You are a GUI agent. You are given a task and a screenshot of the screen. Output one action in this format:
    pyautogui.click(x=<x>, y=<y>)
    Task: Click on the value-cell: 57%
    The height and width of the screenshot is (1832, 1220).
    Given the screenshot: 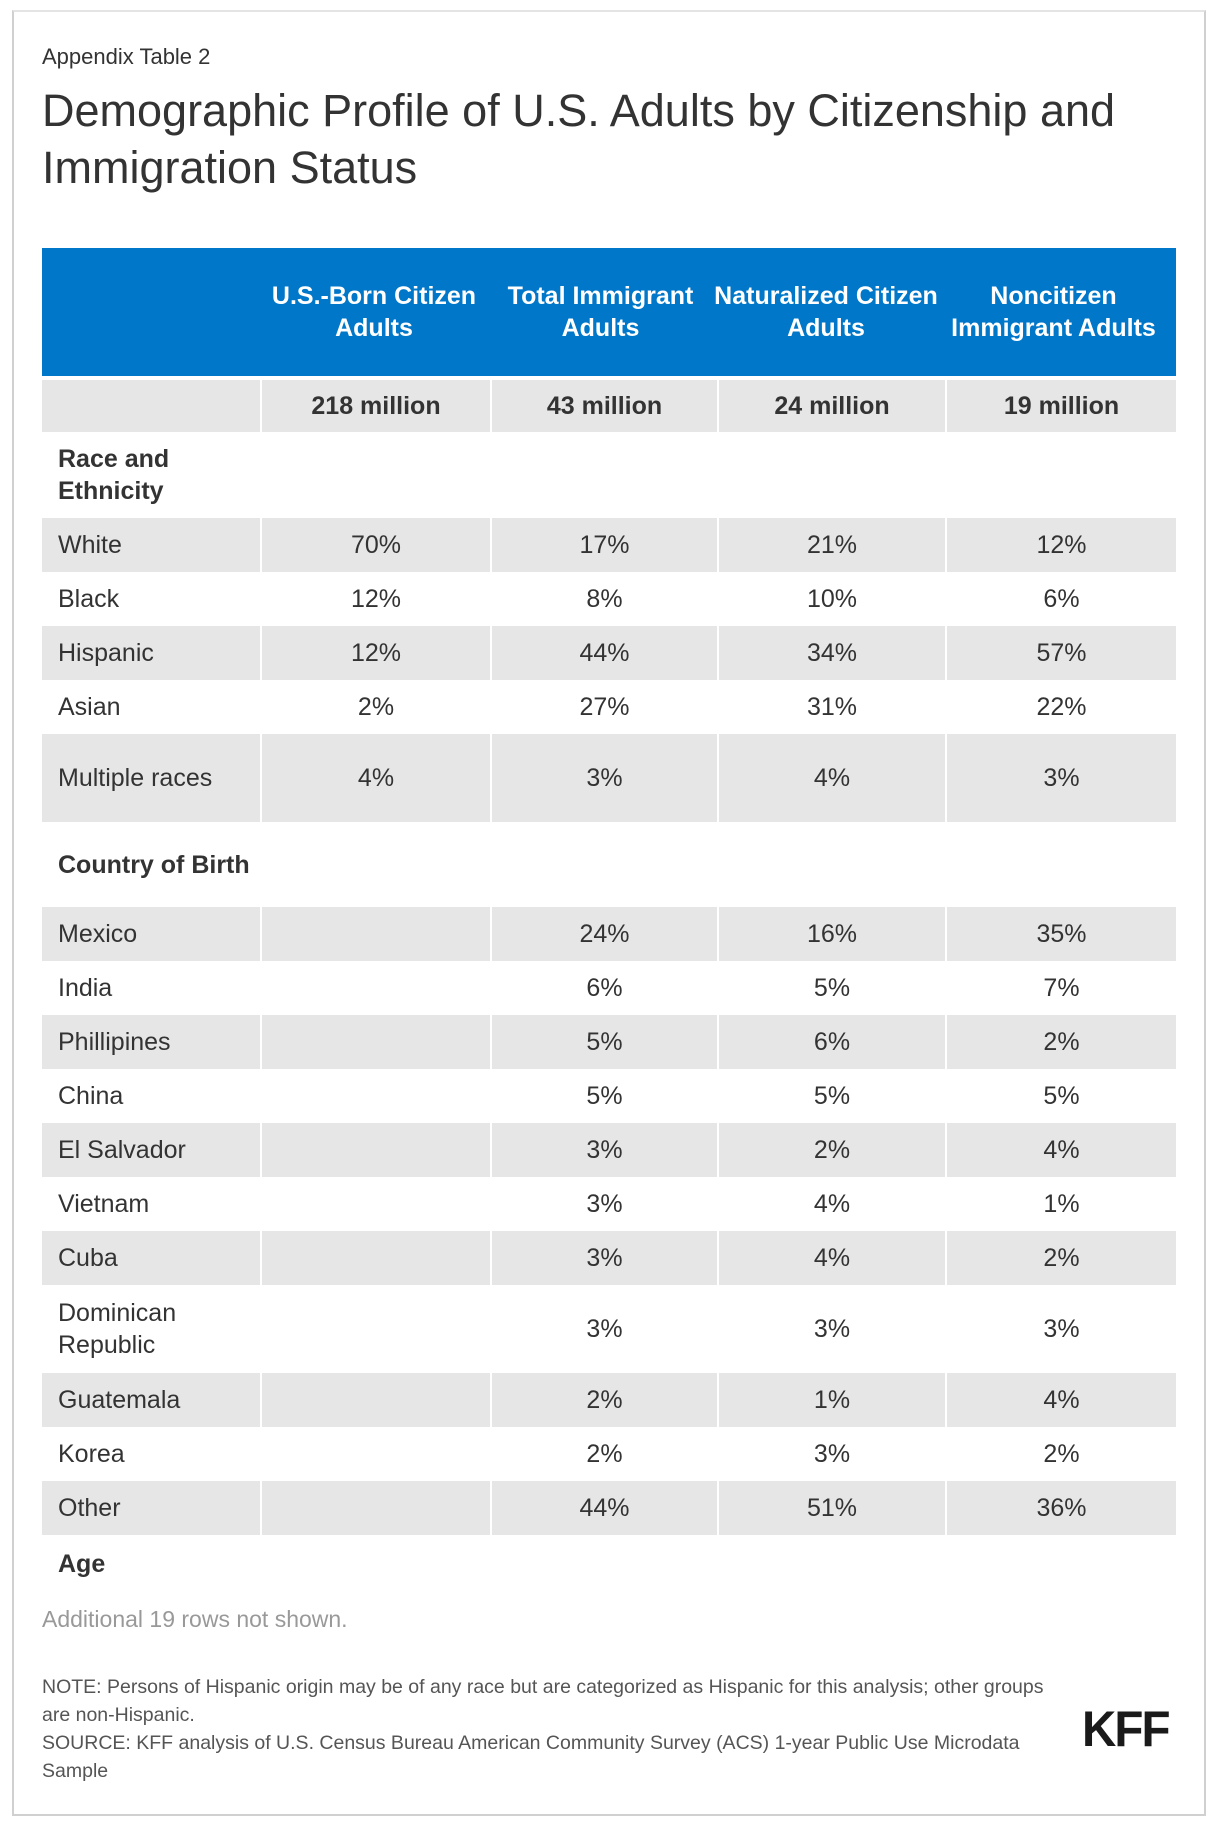 What is the action you would take?
    pyautogui.click(x=1061, y=653)
    